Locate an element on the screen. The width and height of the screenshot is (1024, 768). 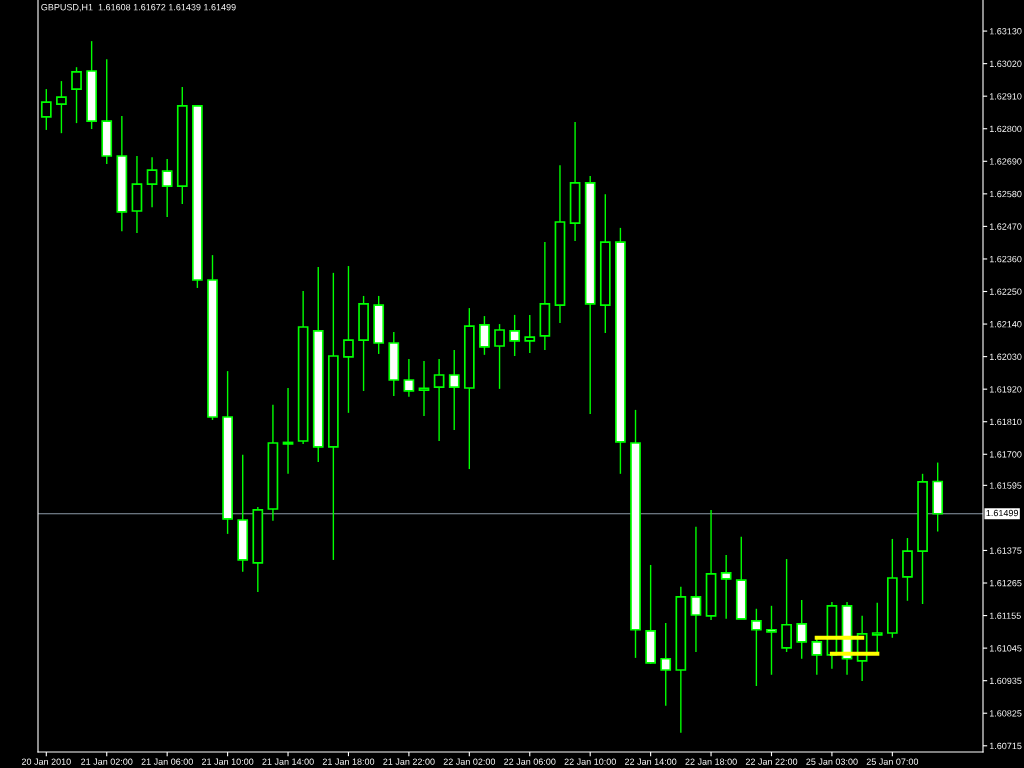
x-tick-label: 25 Jan 03:00 is located at coordinates (832, 761).